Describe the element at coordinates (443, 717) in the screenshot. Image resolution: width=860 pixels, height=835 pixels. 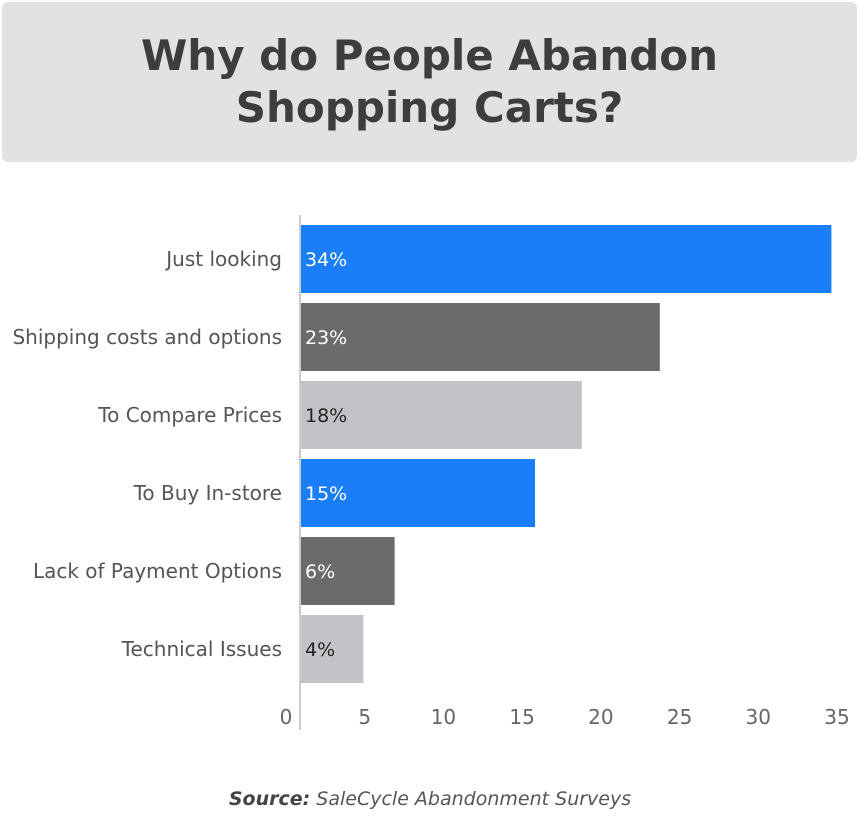
I see `x-tick-label: 10` at that location.